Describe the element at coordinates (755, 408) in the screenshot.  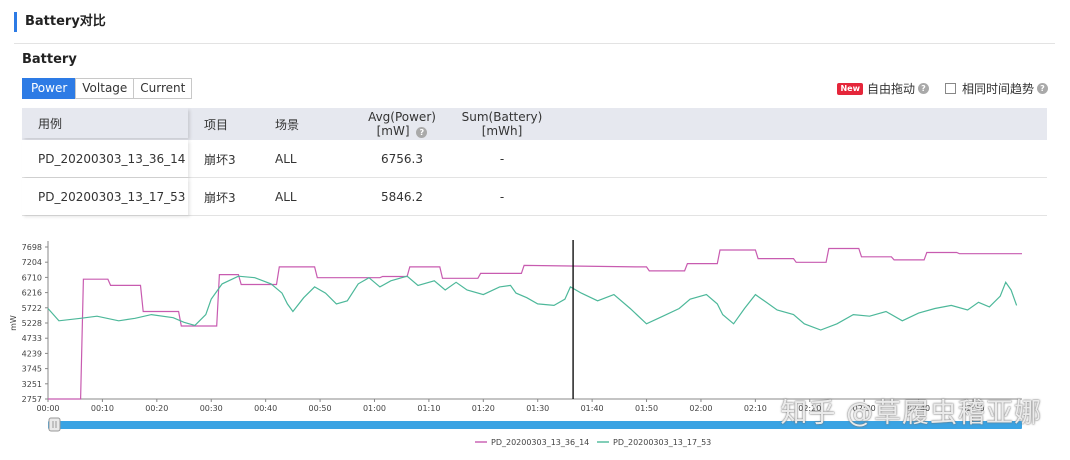
I see `x-tick-label: 02:10` at that location.